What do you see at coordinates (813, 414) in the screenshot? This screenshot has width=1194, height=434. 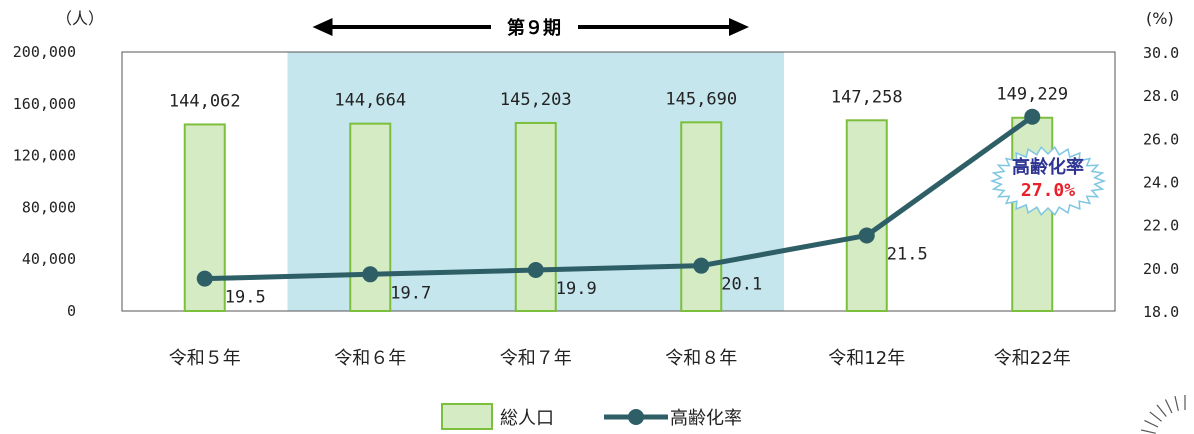 I see `legend: 総人口 高齢化率` at bounding box center [813, 414].